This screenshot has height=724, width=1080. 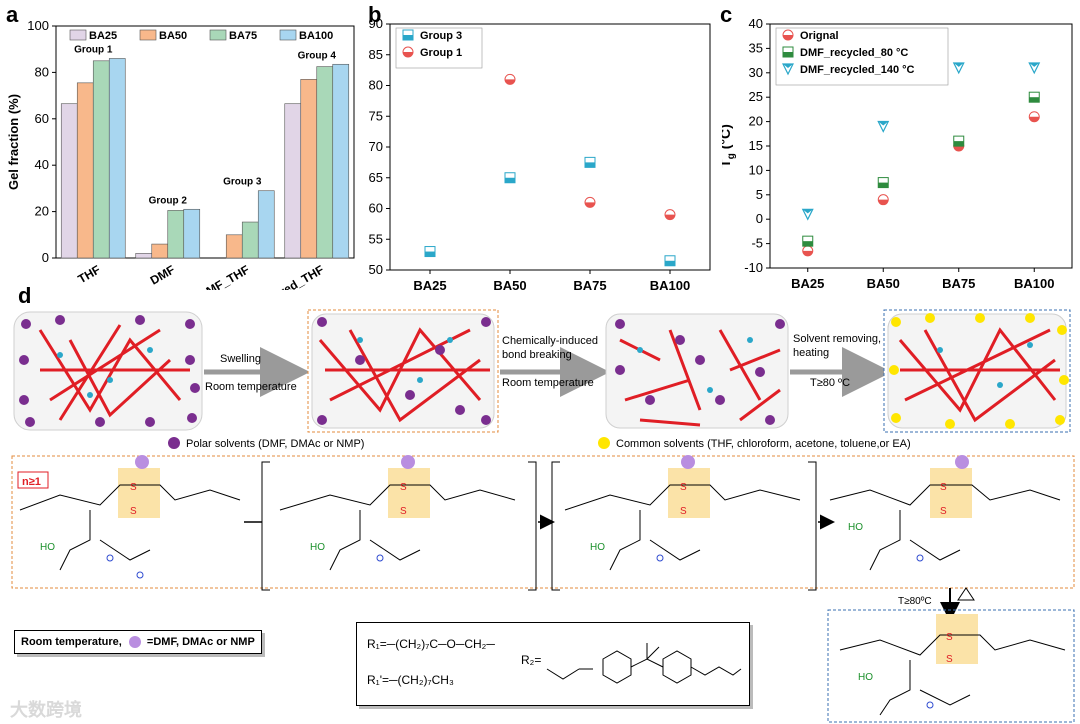 I want to click on product-box, so click(x=951, y=666).